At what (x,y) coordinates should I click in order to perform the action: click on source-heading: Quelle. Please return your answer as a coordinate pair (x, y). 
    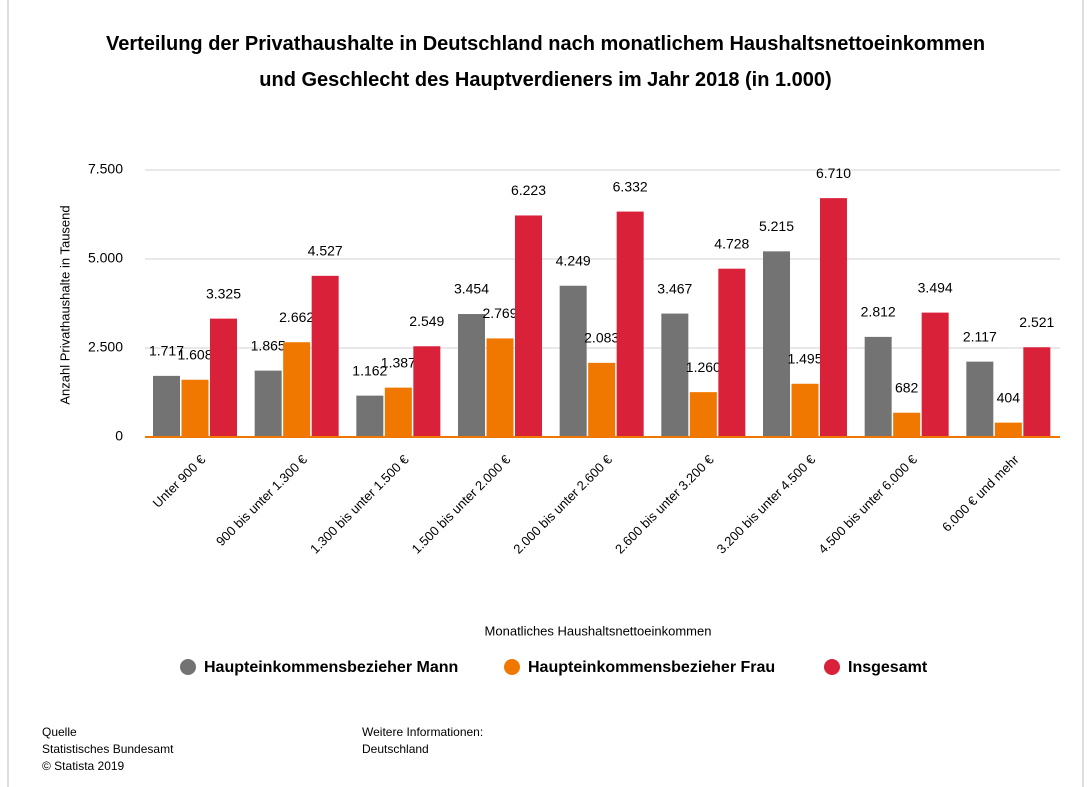
    Looking at the image, I should click on (59, 732).